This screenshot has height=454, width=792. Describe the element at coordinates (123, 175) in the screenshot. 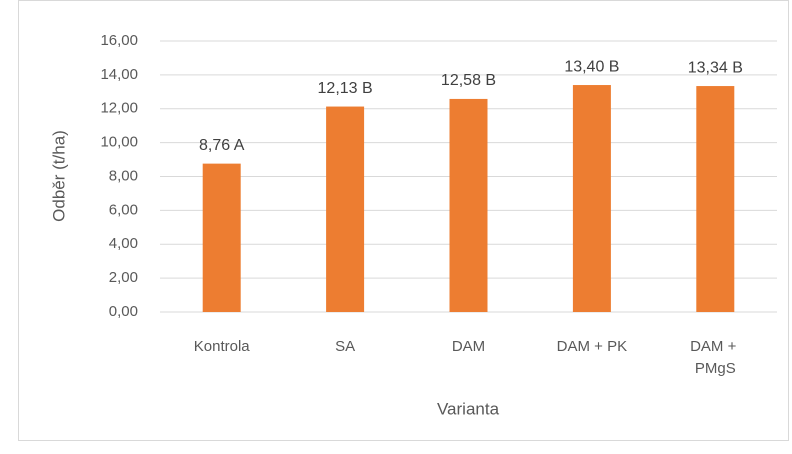

I see `y-tick-label: 8,00` at that location.